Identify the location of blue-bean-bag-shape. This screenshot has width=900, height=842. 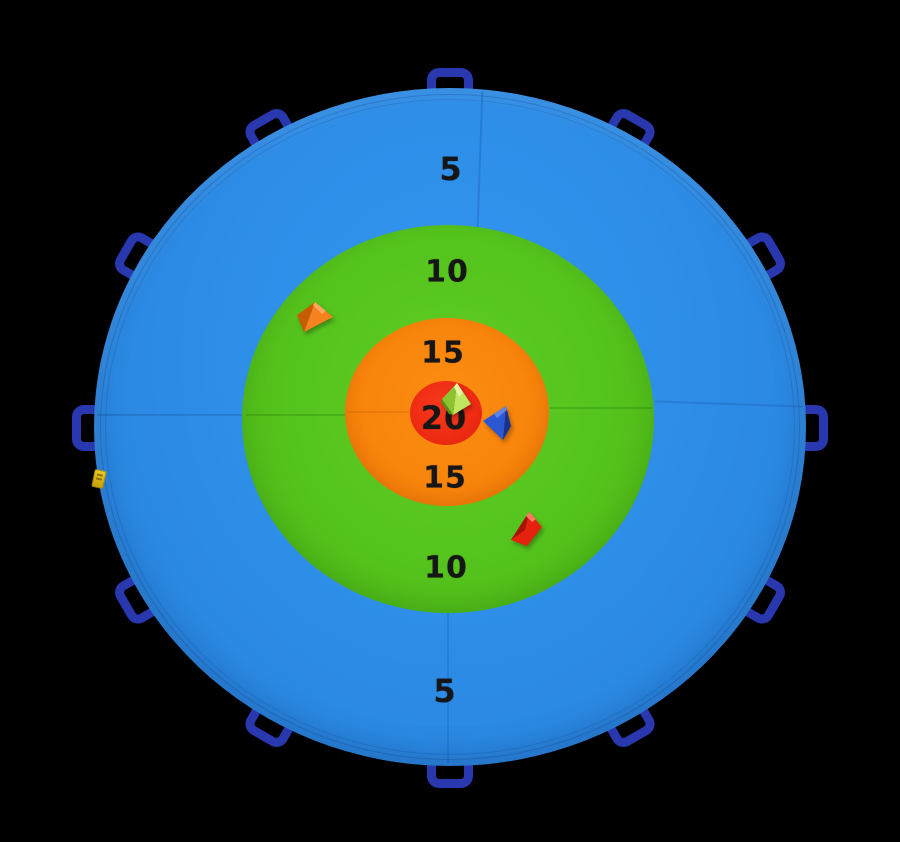
(497, 423).